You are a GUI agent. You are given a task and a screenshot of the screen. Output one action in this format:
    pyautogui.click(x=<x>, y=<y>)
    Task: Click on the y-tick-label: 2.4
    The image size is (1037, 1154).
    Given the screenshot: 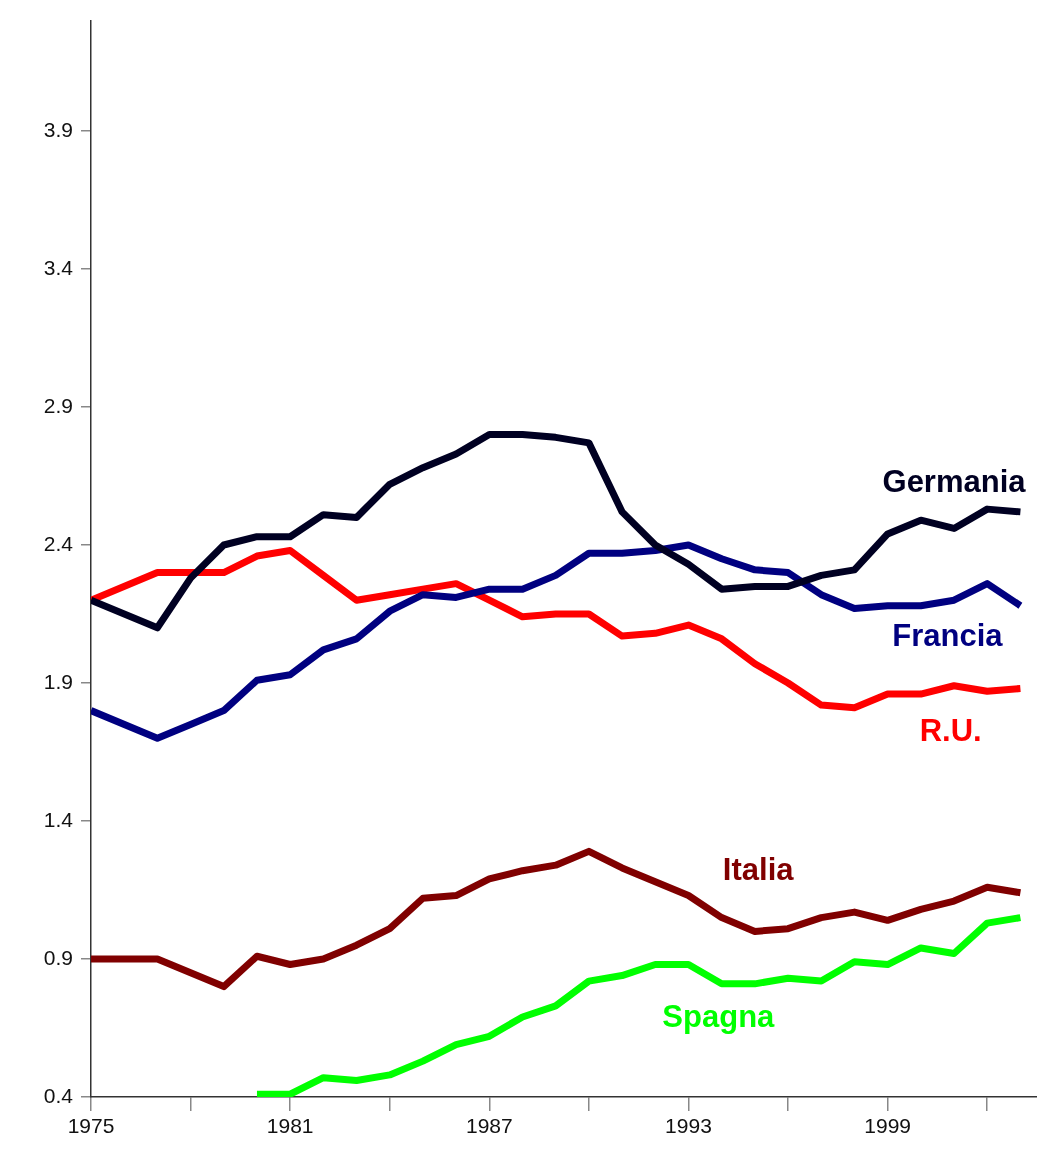 What is the action you would take?
    pyautogui.click(x=58, y=543)
    